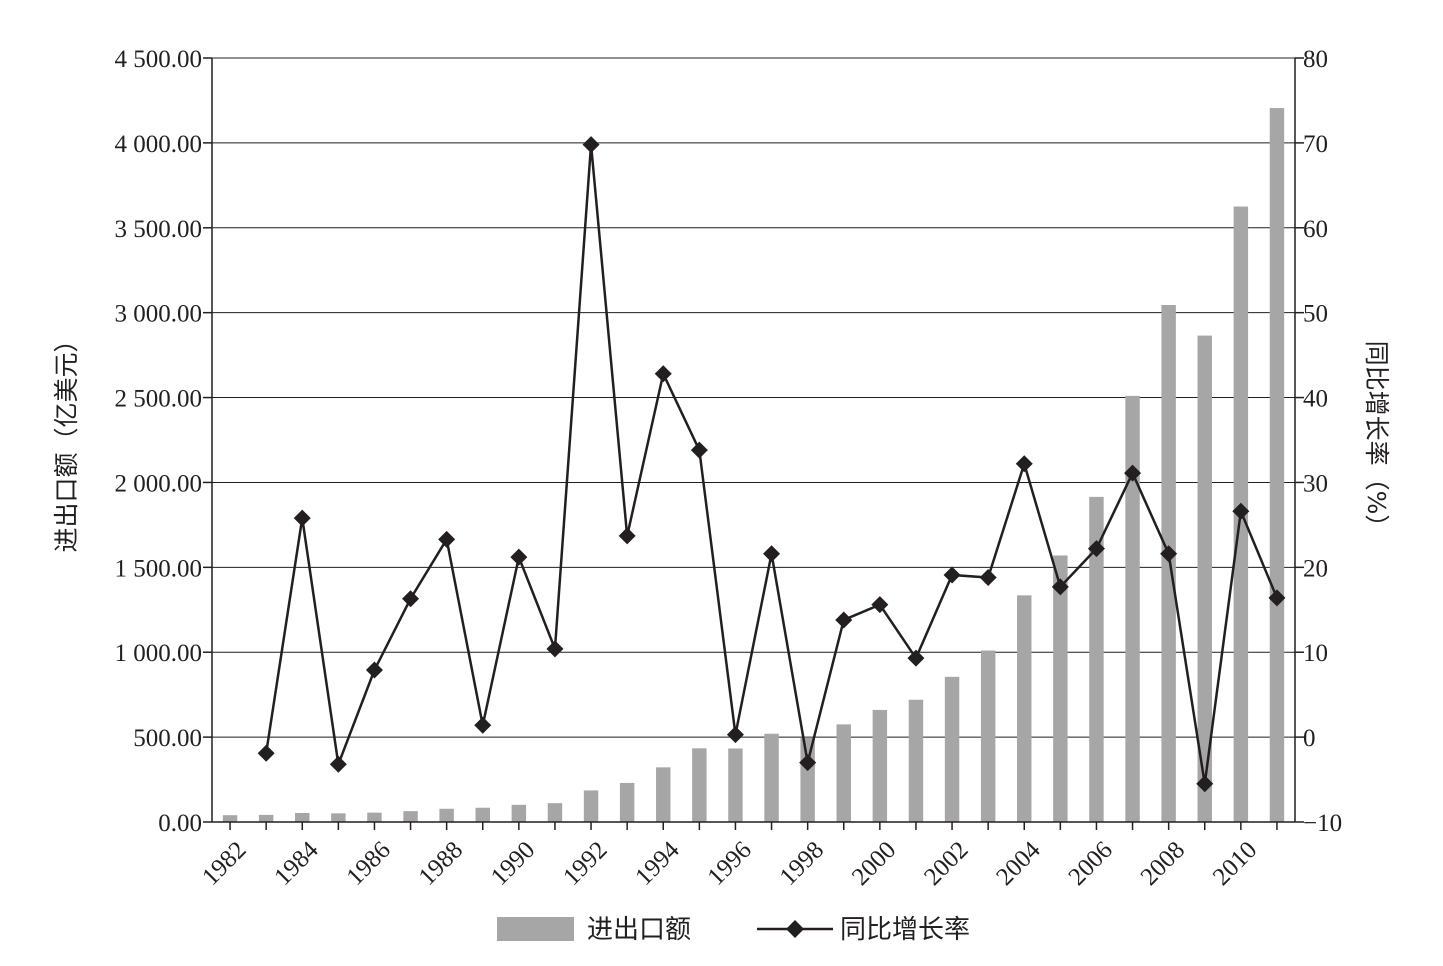 This screenshot has width=1443, height=966. What do you see at coordinates (905, 930) in the screenshot?
I see `legend-label-line: 同比增长率` at bounding box center [905, 930].